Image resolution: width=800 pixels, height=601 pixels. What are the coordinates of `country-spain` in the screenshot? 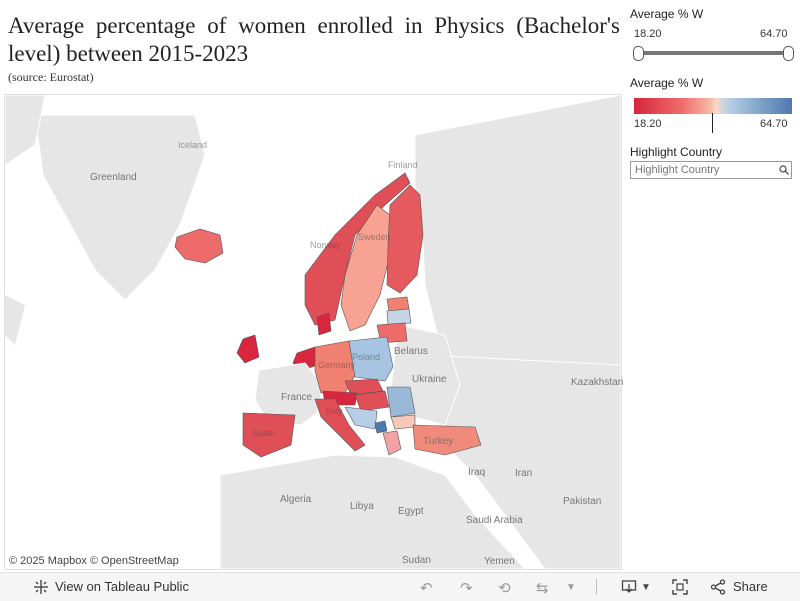 It's located at (269, 435).